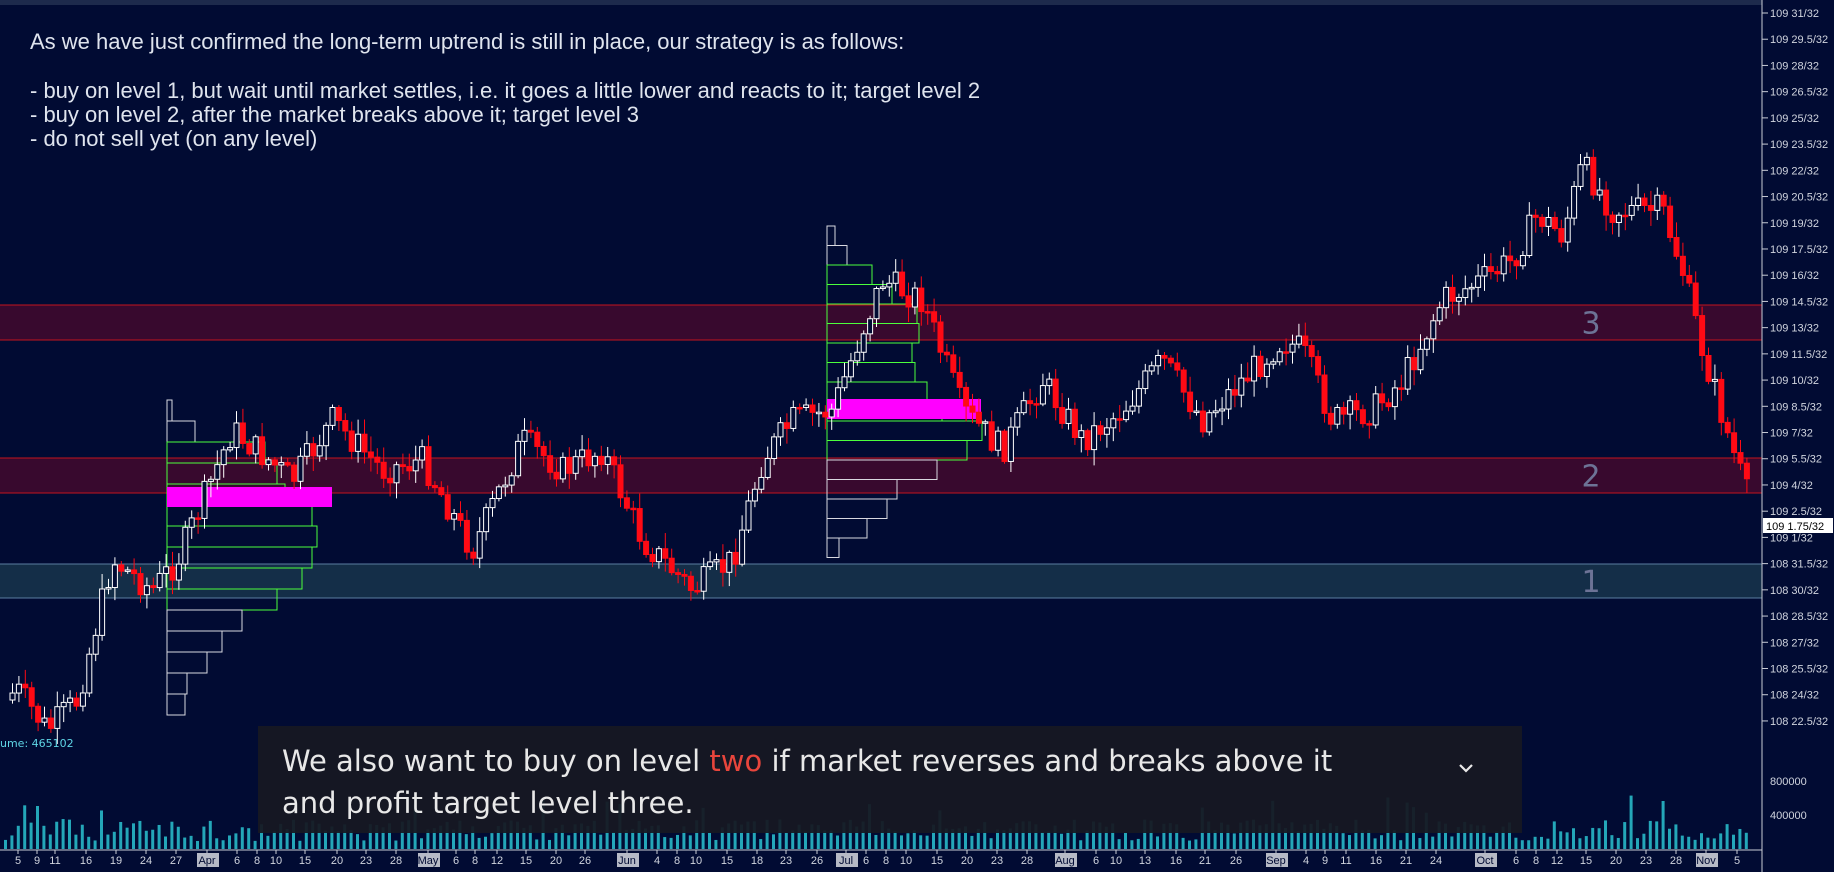  I want to click on date-tick-label: 28, so click(1027, 861).